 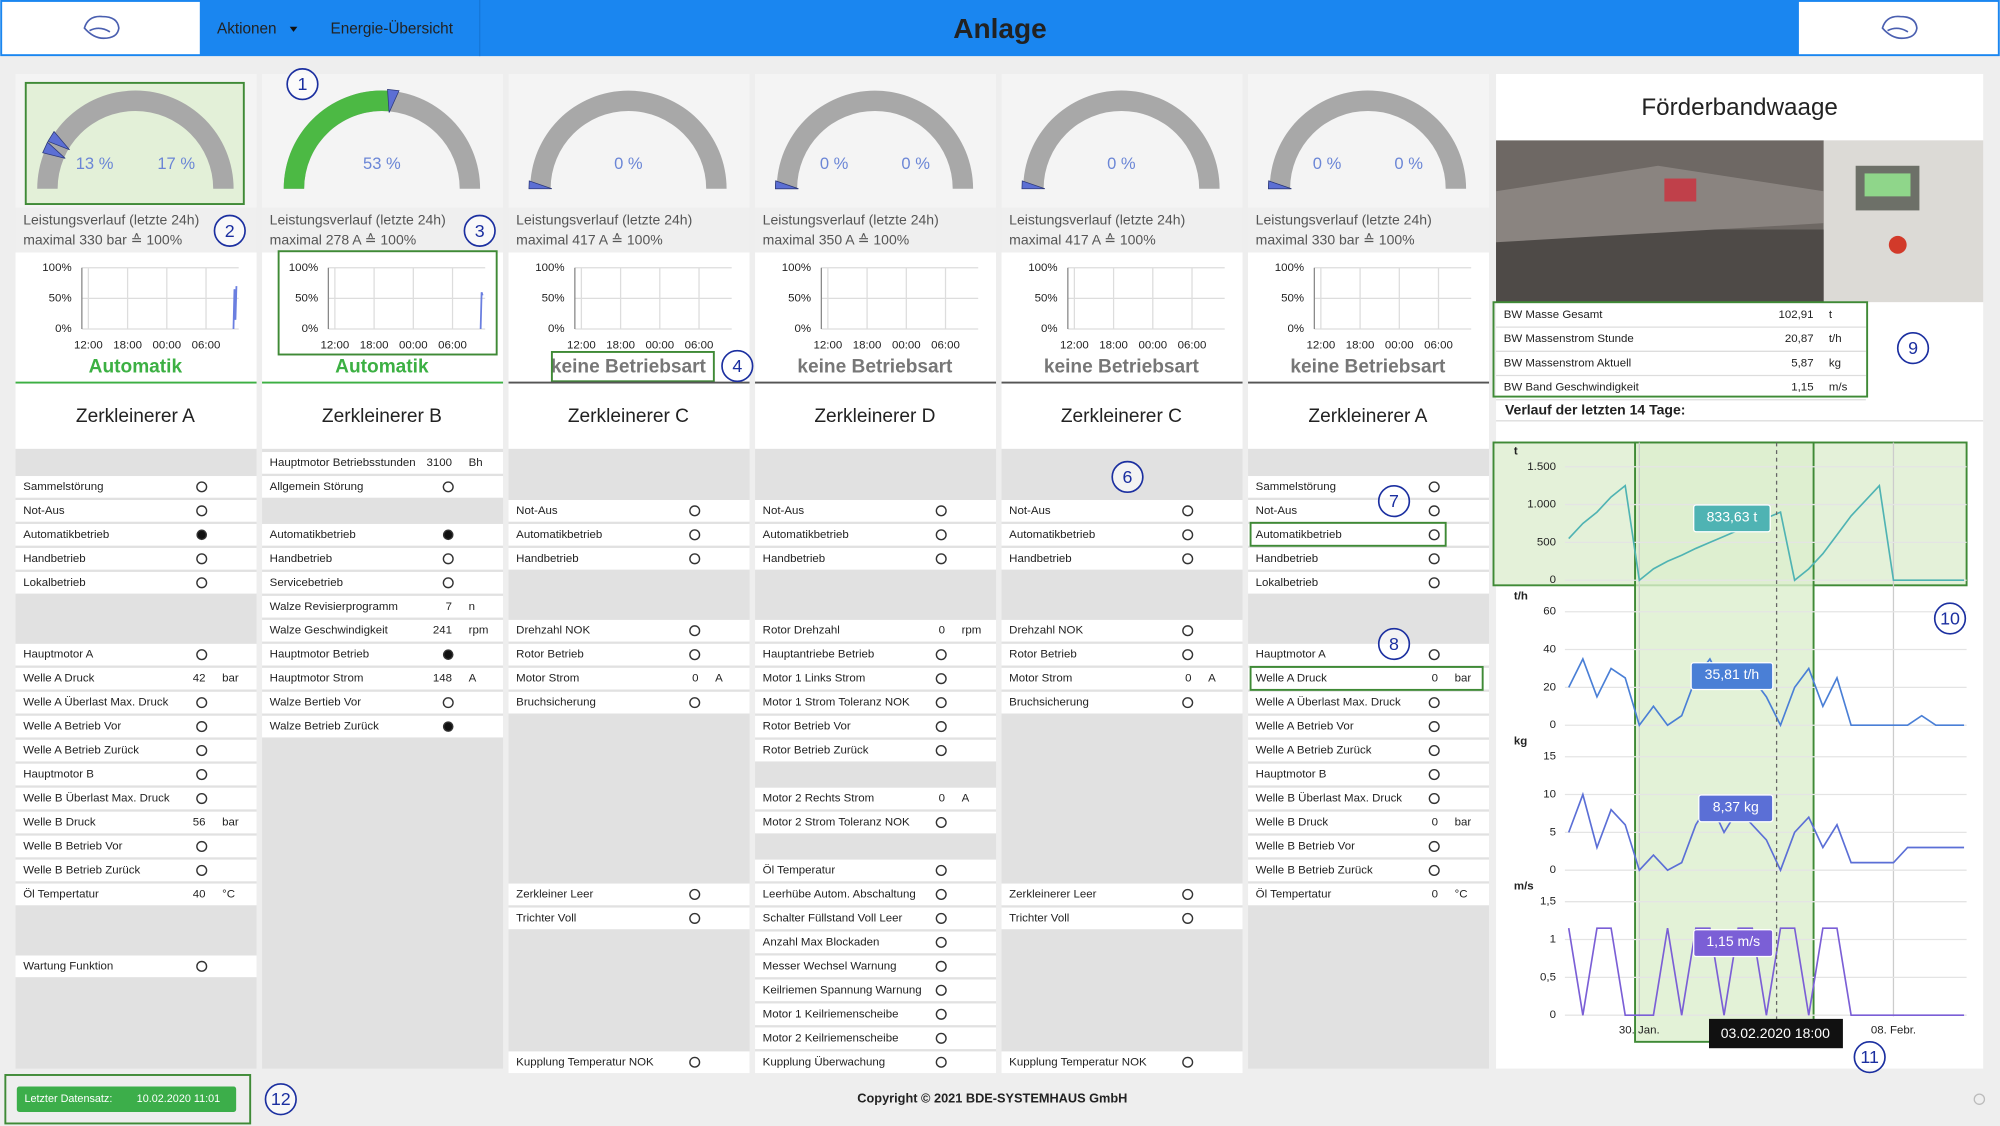 What do you see at coordinates (95, 703) in the screenshot?
I see `row-label: Welle A Überlast Max. Druck` at bounding box center [95, 703].